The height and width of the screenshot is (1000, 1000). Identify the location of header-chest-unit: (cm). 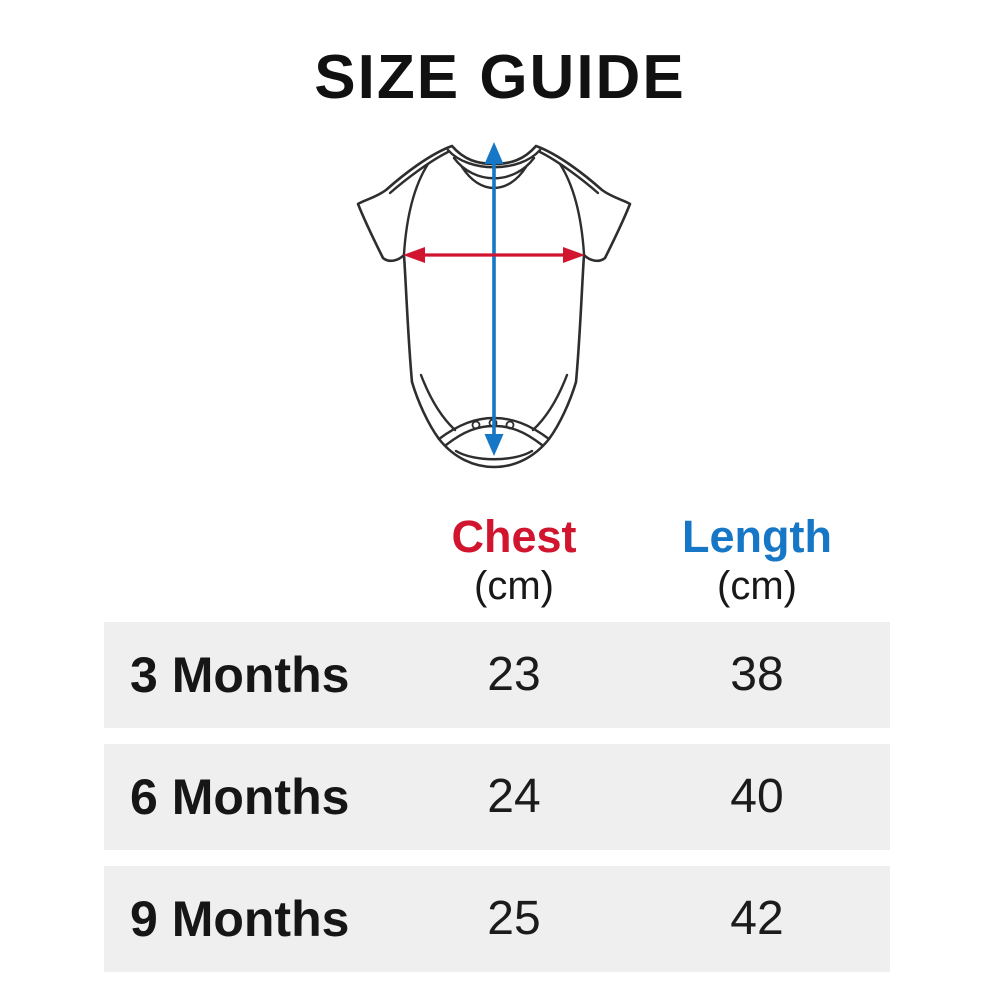
(514, 586).